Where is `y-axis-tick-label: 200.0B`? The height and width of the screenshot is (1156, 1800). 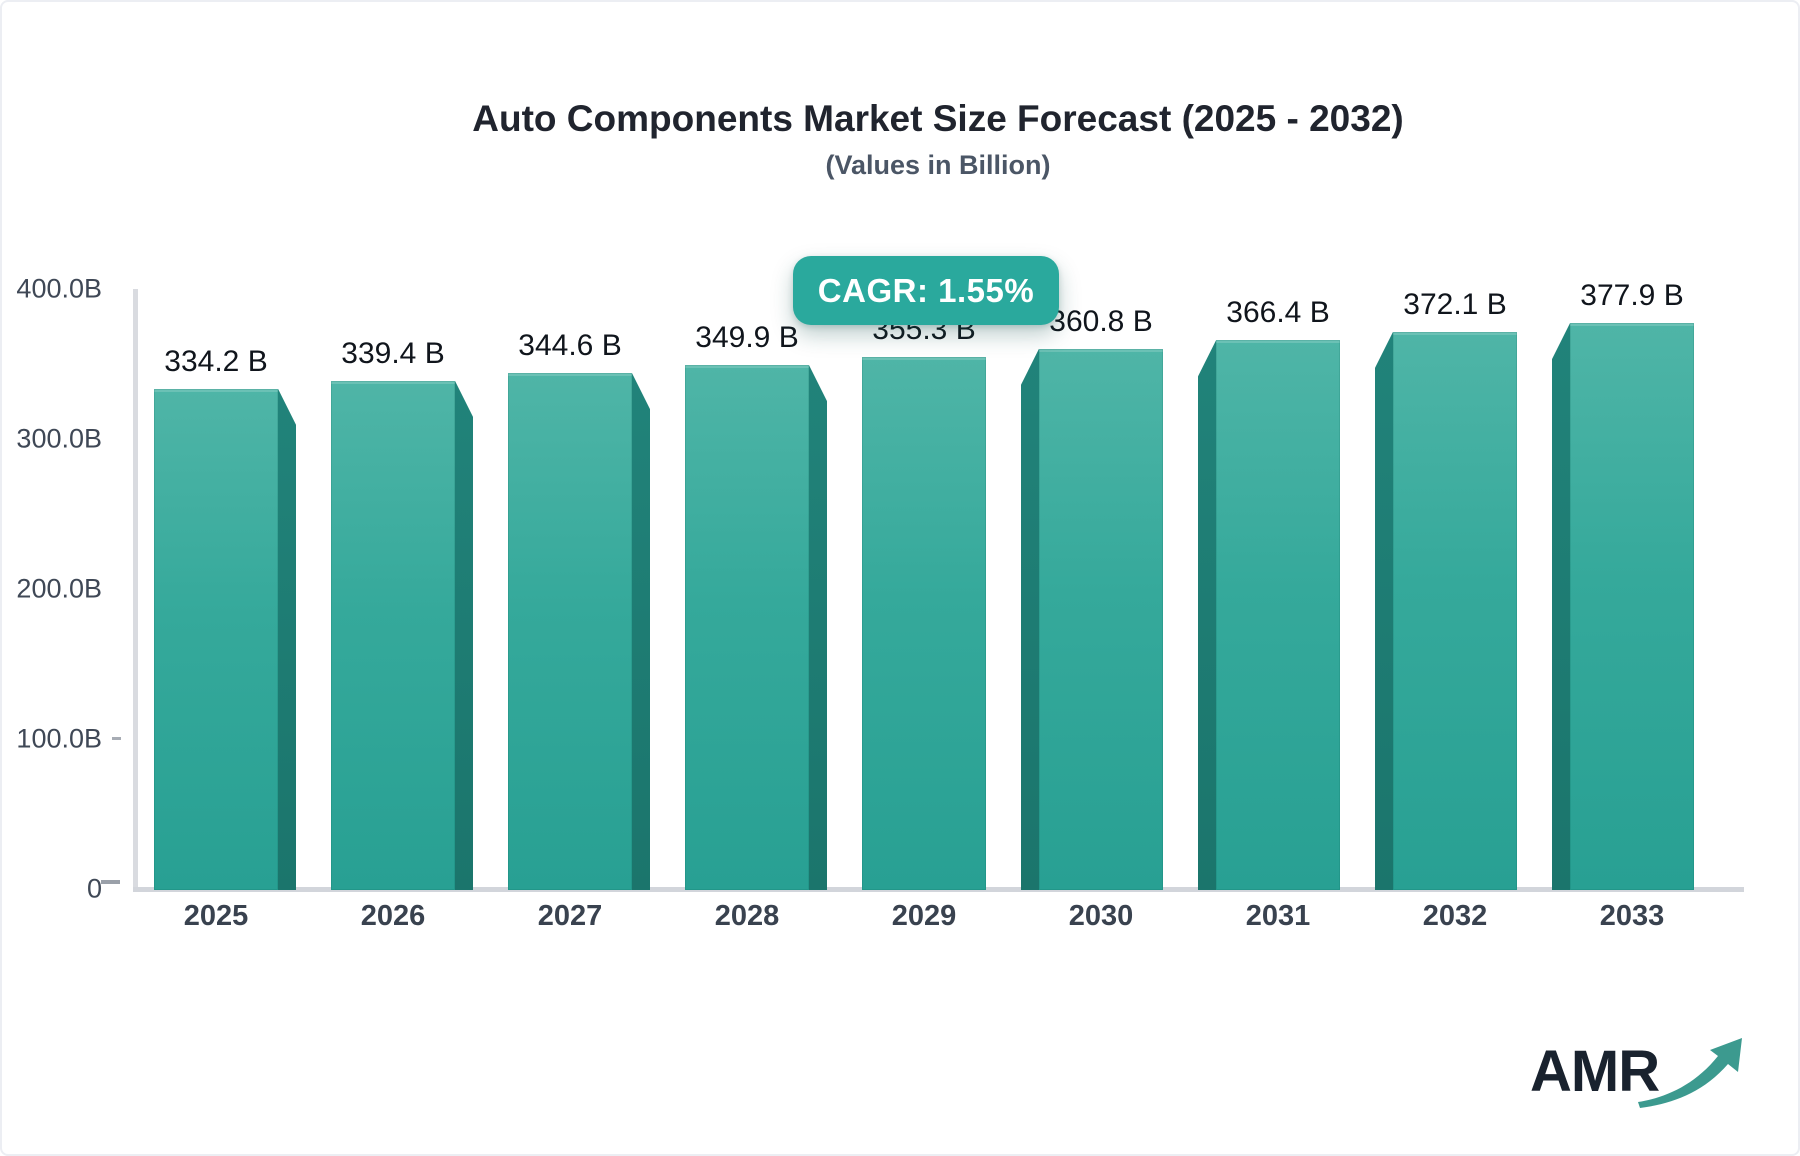
y-axis-tick-label: 200.0B is located at coordinates (59, 588).